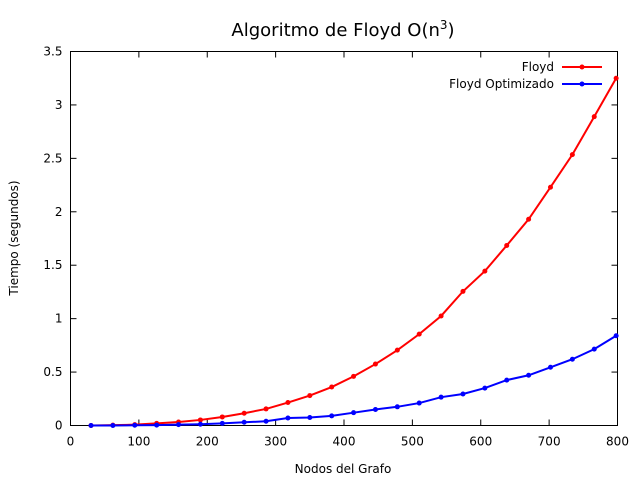  I want to click on legend-label: Floyd, so click(538, 67).